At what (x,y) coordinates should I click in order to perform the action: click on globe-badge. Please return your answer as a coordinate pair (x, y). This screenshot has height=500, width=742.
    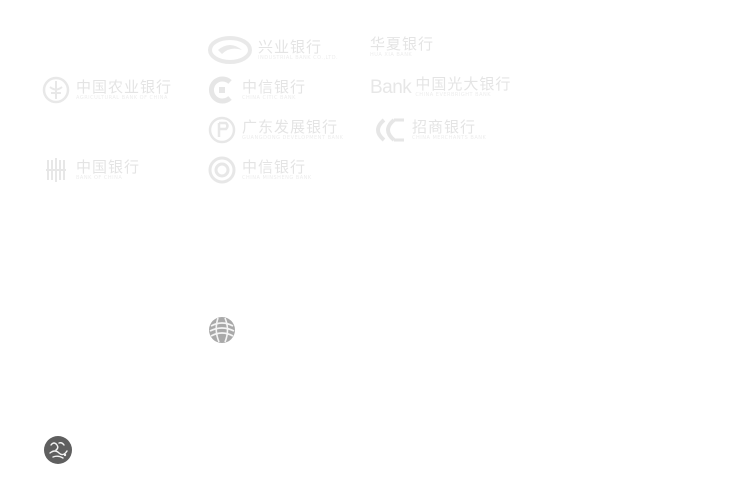
    Looking at the image, I should click on (222, 330).